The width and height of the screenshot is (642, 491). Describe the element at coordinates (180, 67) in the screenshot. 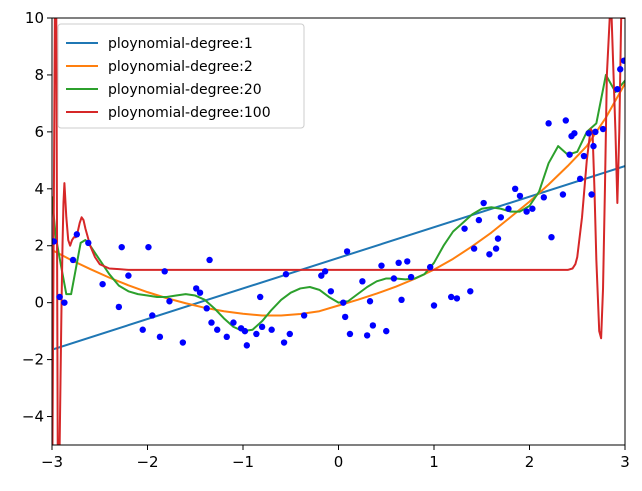

I see `legend-label: ploynomial-degree:2` at that location.